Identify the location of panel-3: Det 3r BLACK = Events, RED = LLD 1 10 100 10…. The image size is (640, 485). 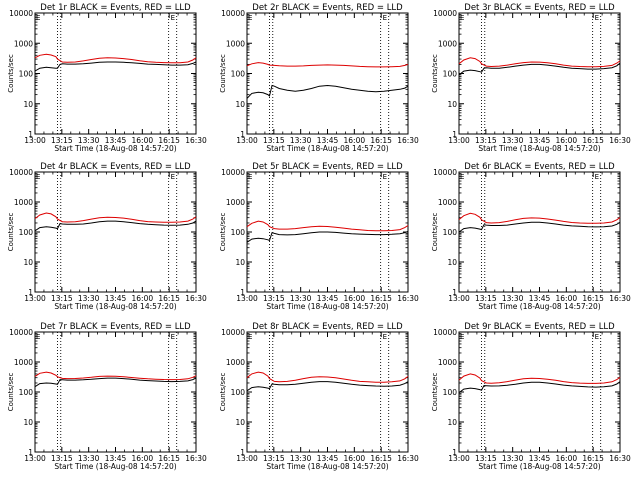
(531, 78).